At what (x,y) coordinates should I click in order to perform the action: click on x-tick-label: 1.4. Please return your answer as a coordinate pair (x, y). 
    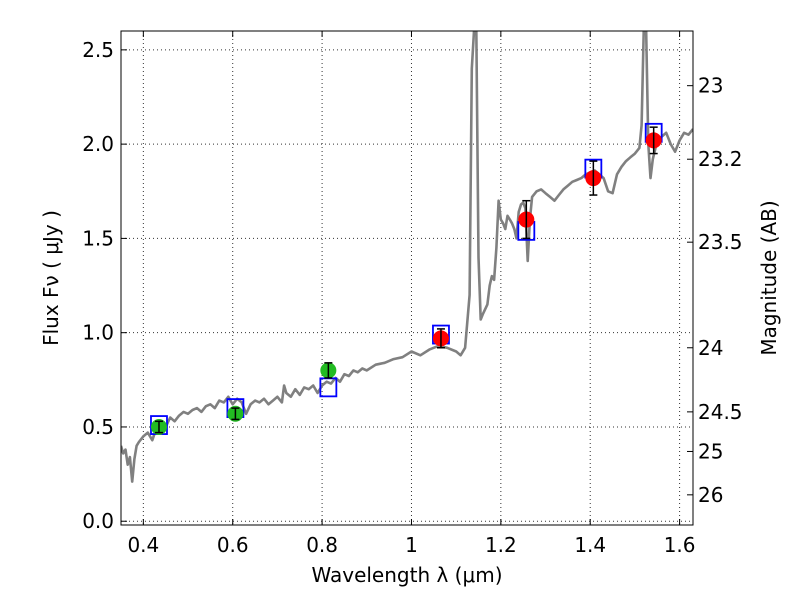
    Looking at the image, I should click on (590, 545).